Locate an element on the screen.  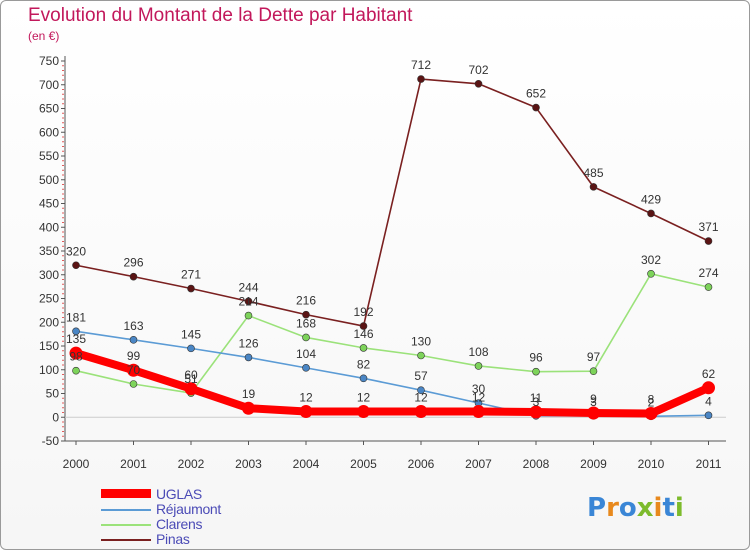
data-label: 60 is located at coordinates (191, 375).